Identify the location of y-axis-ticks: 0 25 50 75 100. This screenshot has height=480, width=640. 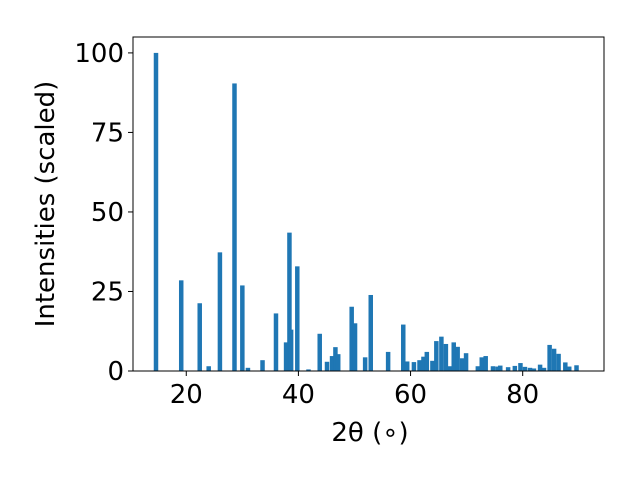
(103, 213).